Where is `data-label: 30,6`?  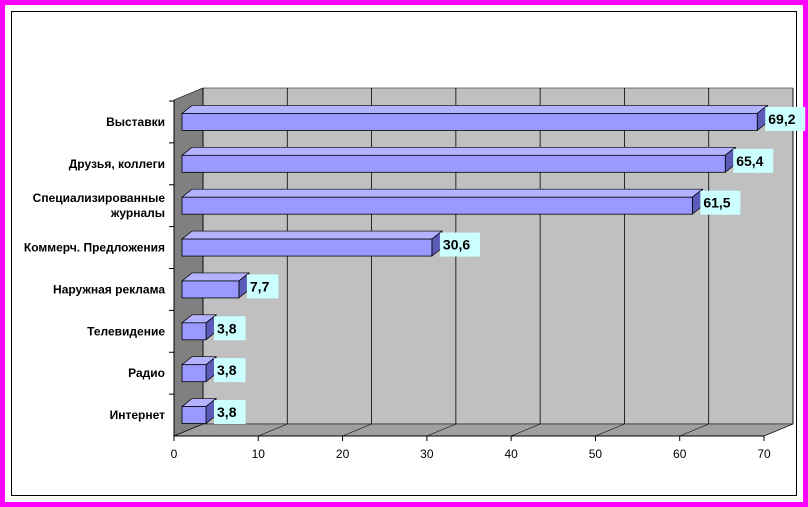 data-label: 30,6 is located at coordinates (456, 245).